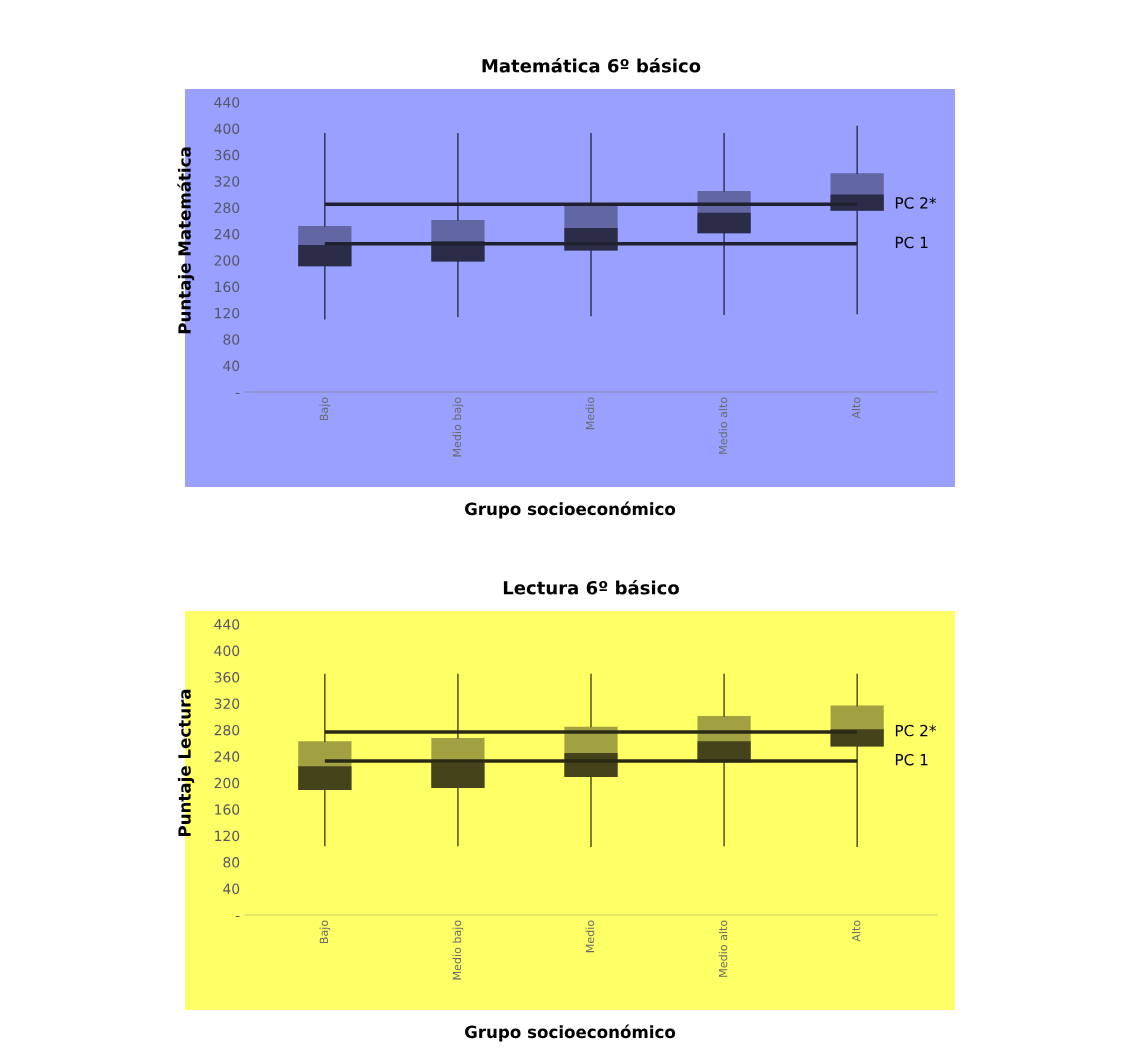 The image size is (1138, 1055). I want to click on chart-title: Lectura 6º básico, so click(591, 587).